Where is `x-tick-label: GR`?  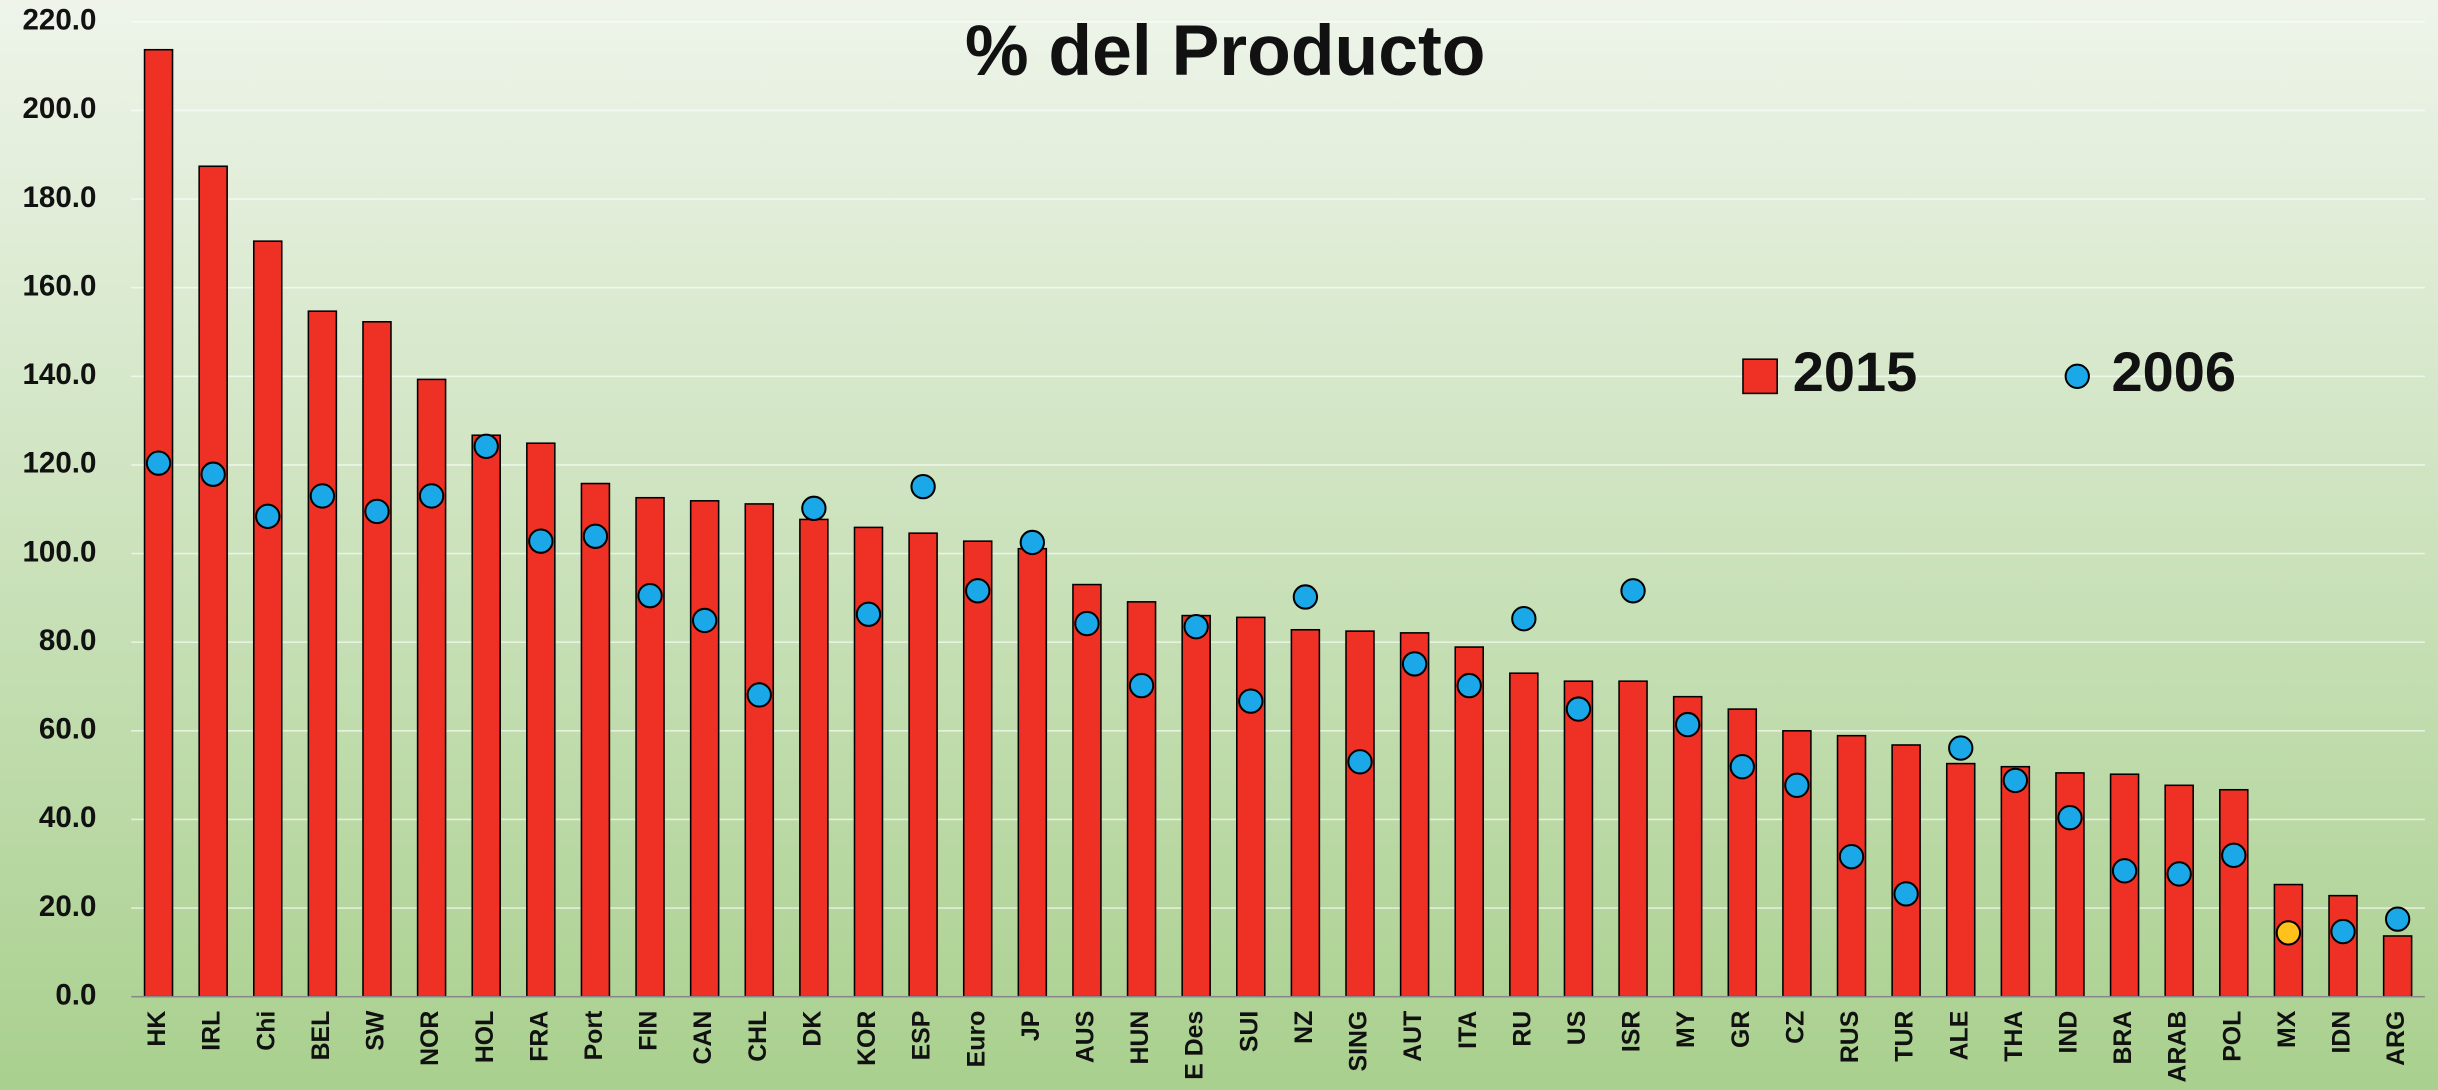 x-tick-label: GR is located at coordinates (1741, 1029).